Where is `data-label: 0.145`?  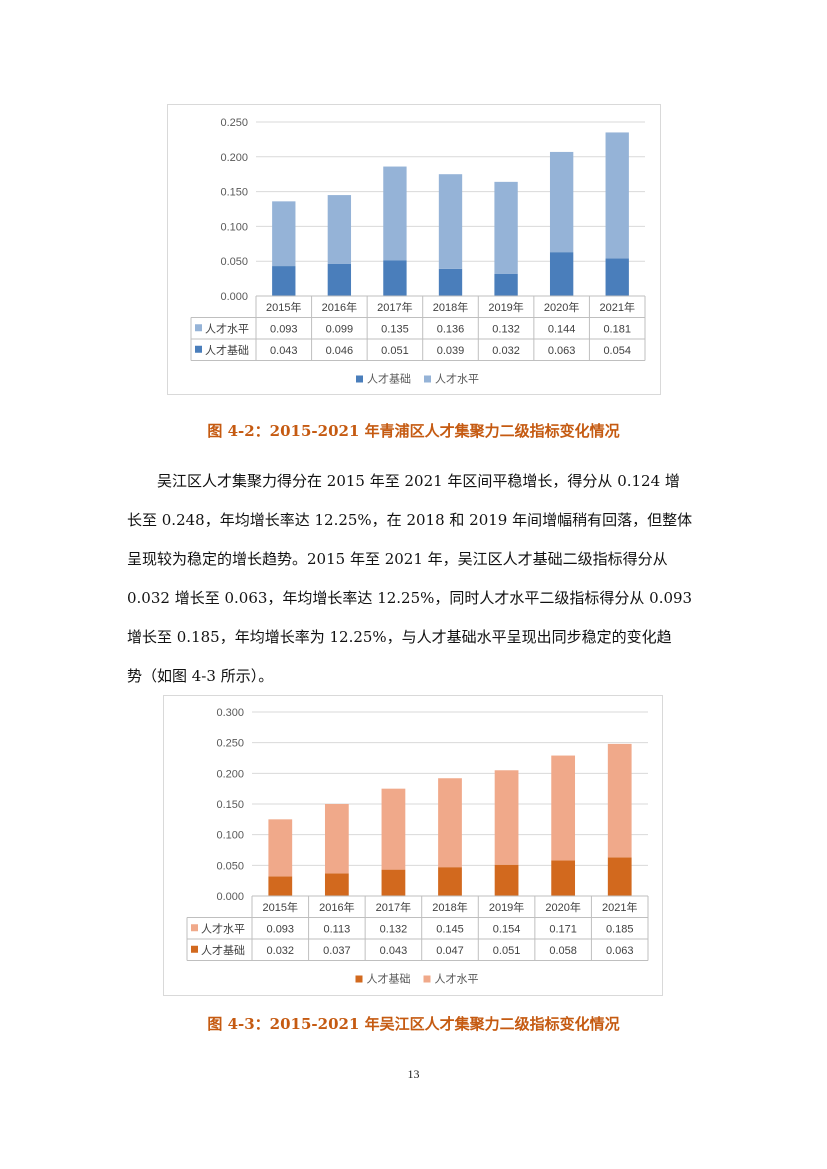 data-label: 0.145 is located at coordinates (450, 929).